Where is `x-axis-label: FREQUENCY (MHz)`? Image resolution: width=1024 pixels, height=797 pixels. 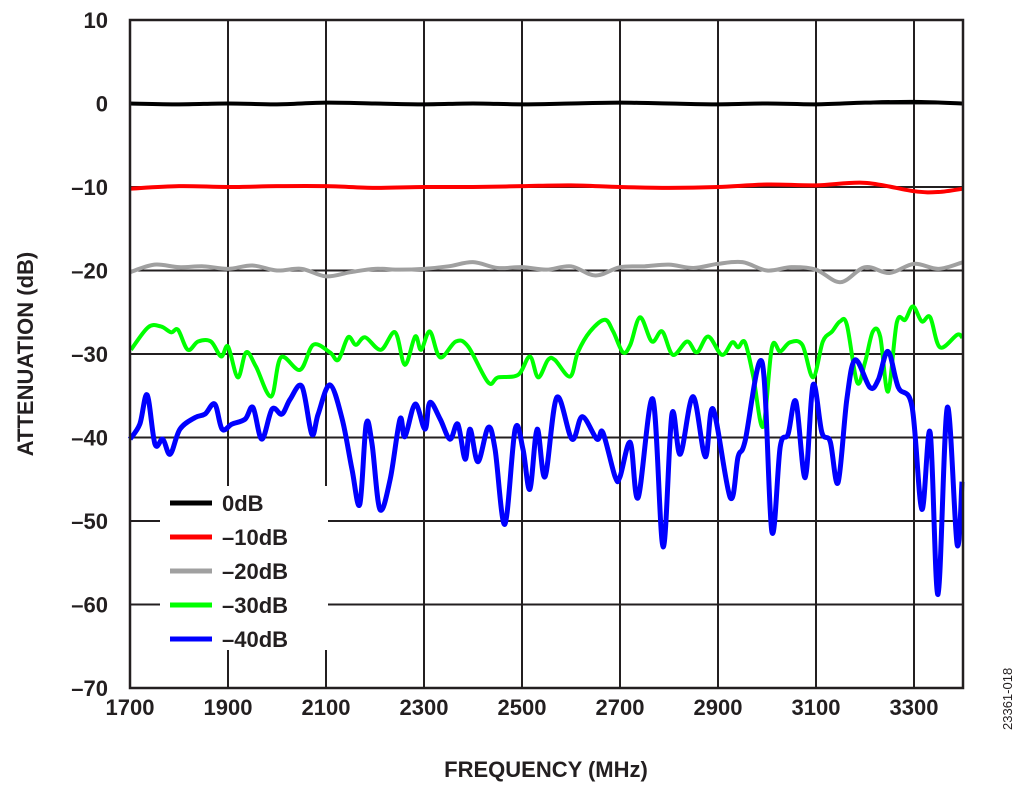 x-axis-label: FREQUENCY (MHz) is located at coordinates (546, 769).